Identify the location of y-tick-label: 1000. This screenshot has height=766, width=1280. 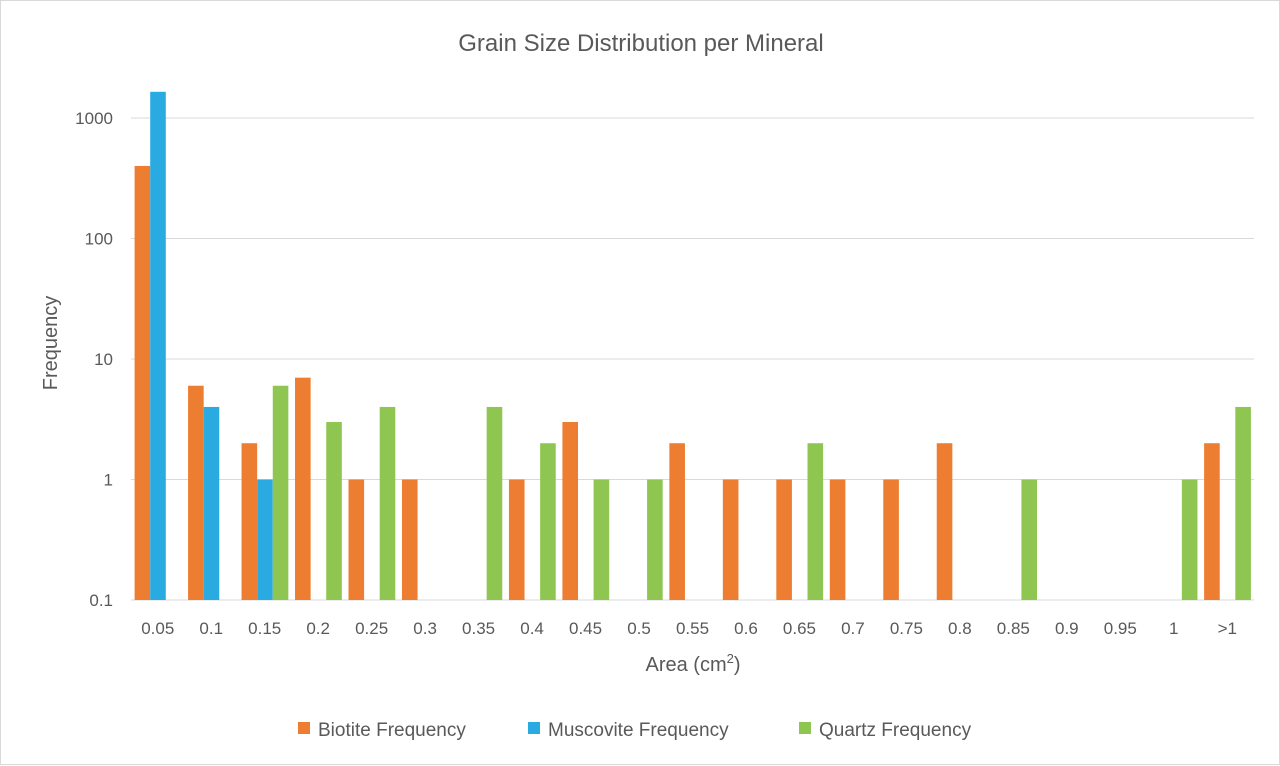
(94, 118).